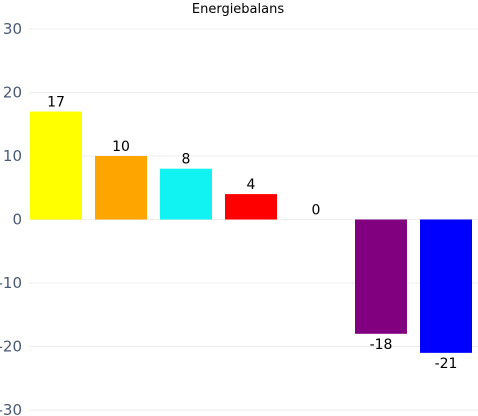  I want to click on data-label: 0, so click(316, 211).